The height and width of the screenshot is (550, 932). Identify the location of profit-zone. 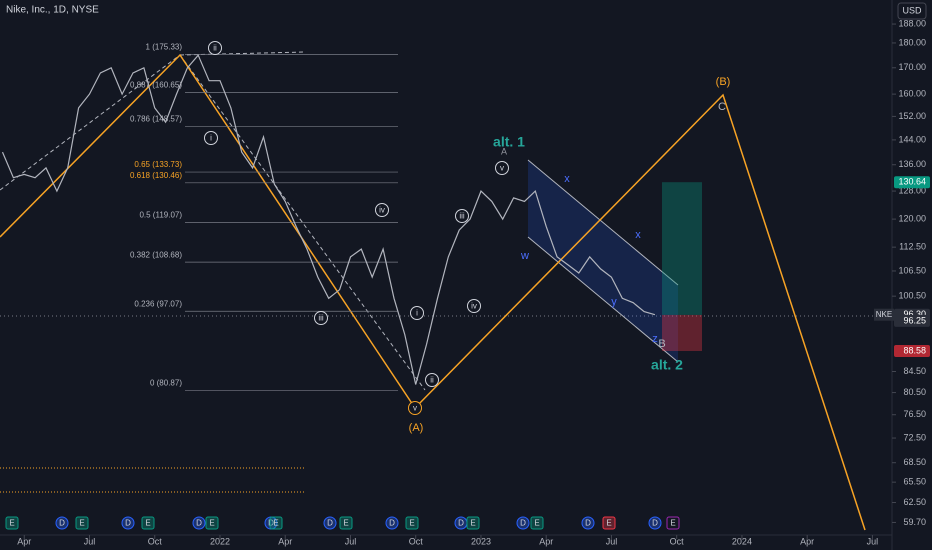
(682, 248).